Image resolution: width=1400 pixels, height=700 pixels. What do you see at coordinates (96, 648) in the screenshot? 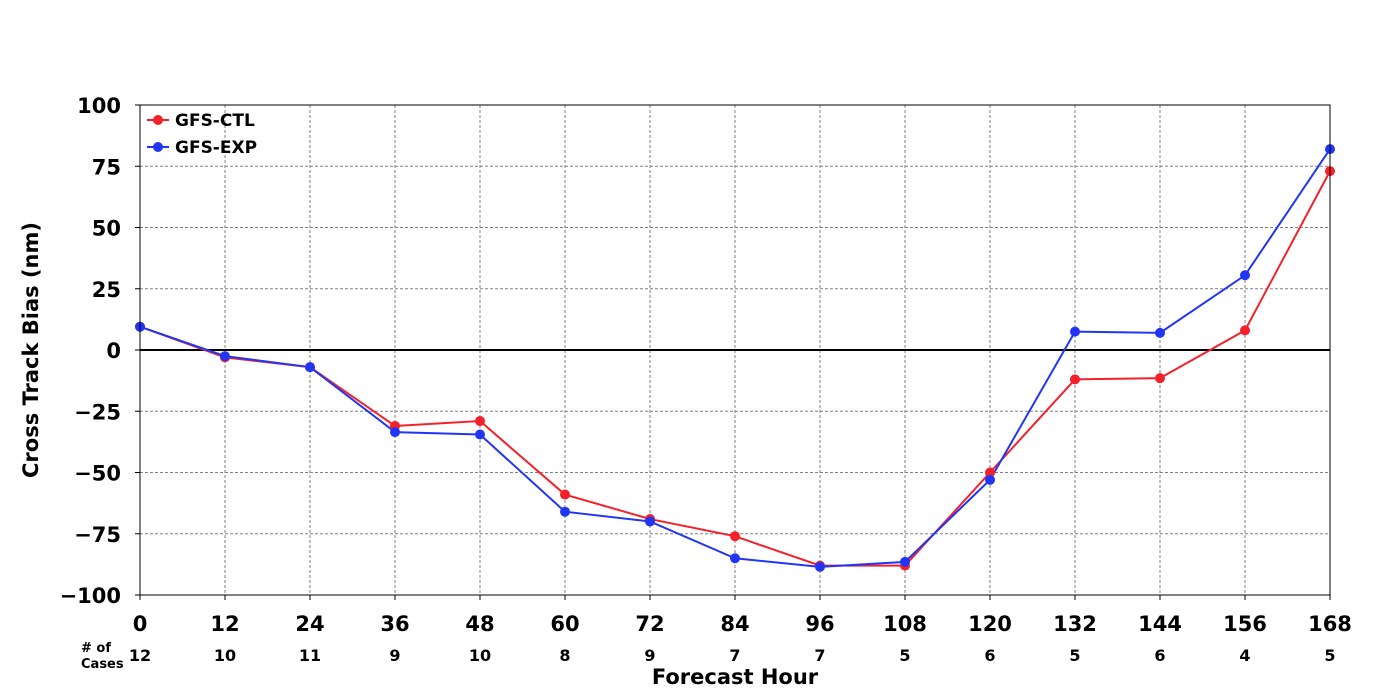
I see `cases-header-line: # of` at bounding box center [96, 648].